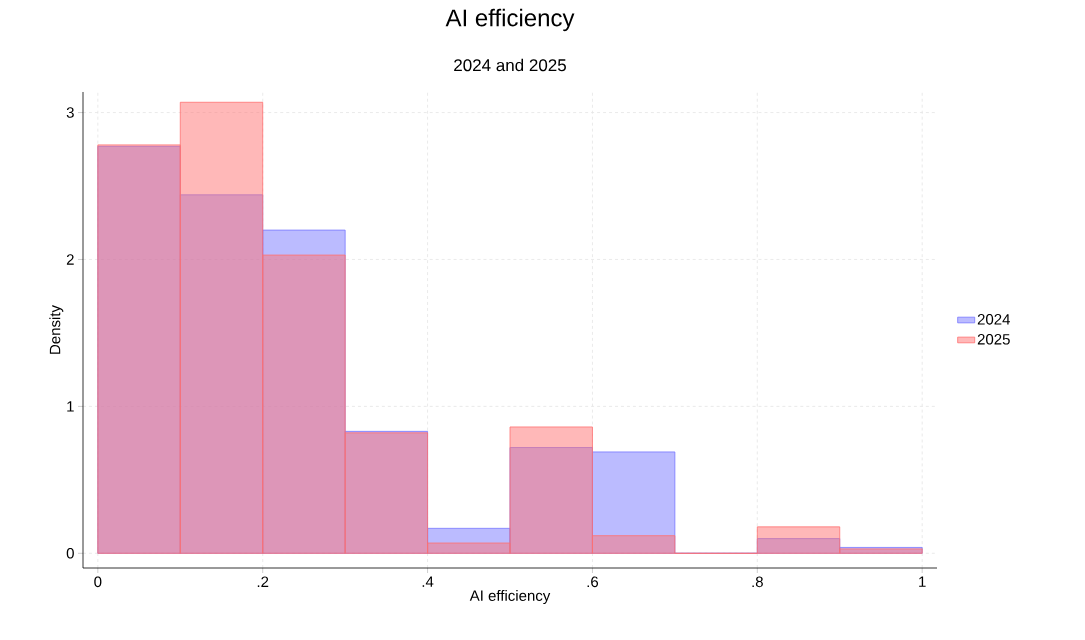 This screenshot has height=640, width=1085. I want to click on x-tick-label: 1, so click(922, 581).